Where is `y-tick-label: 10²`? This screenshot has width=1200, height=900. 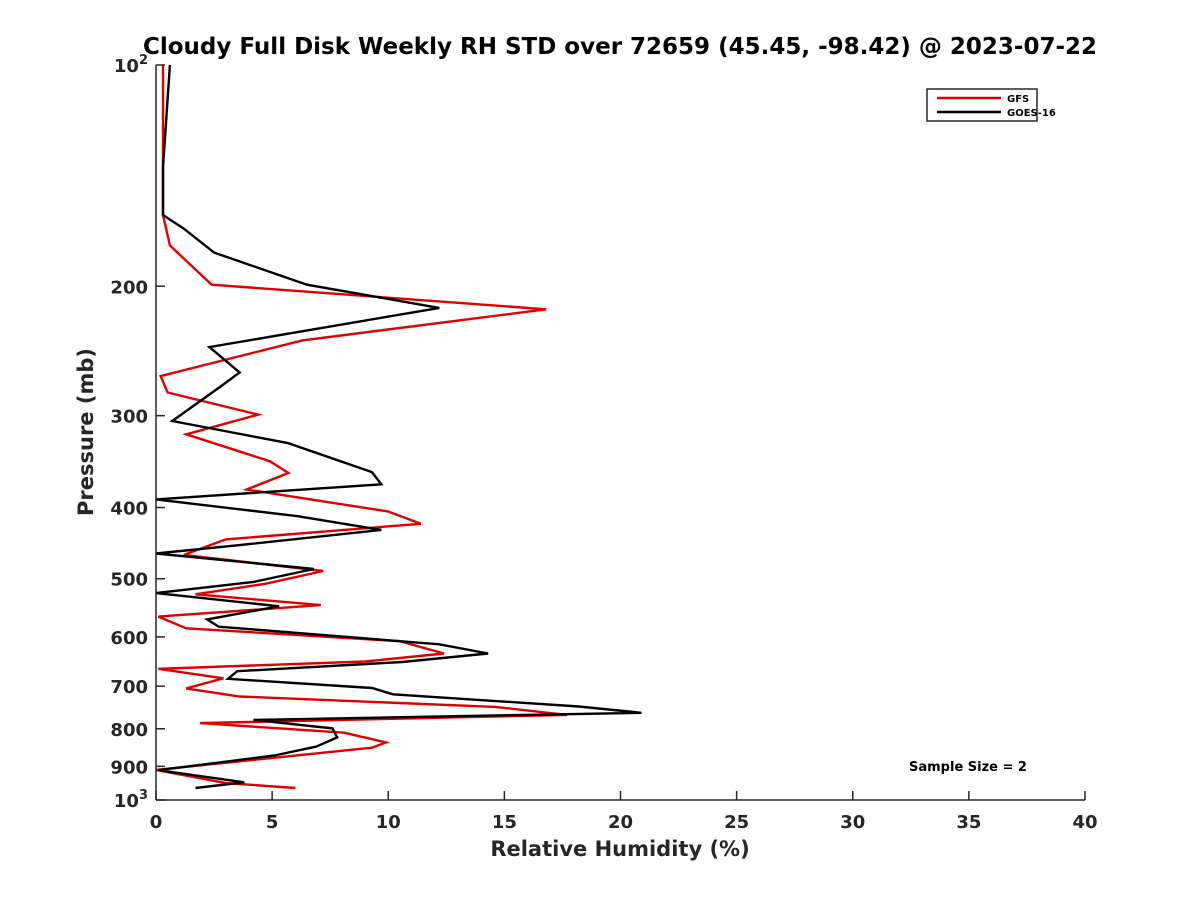
y-tick-label: 10² is located at coordinates (131, 65).